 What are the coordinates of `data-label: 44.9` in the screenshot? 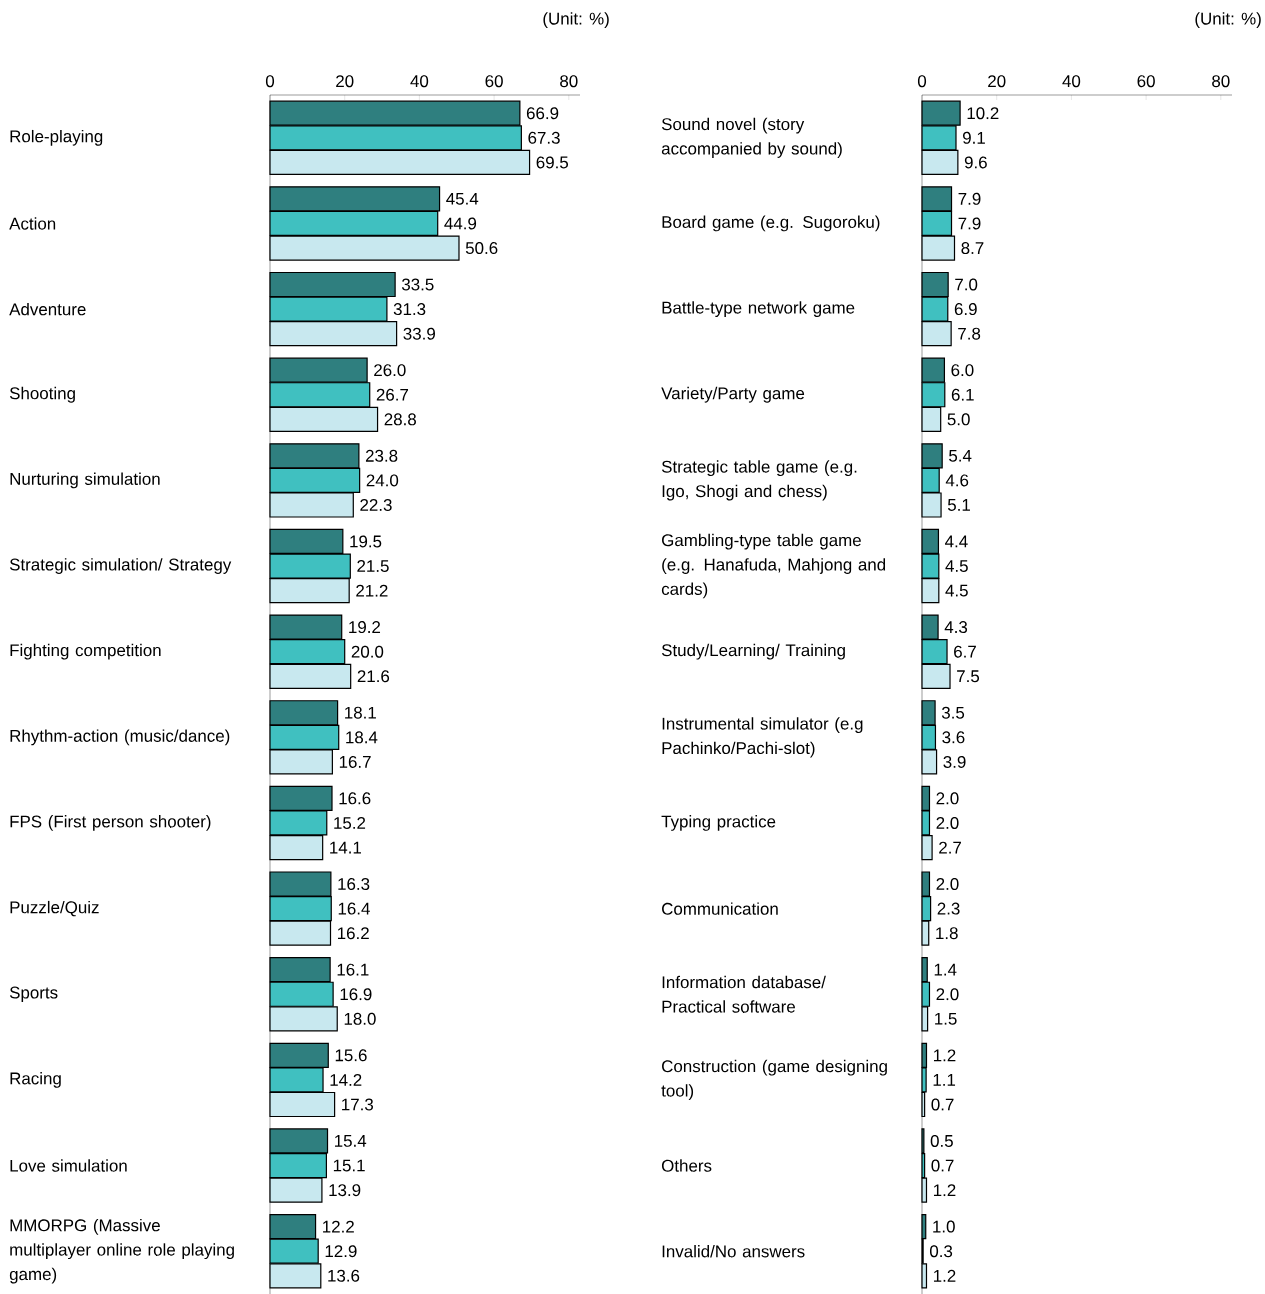 It's located at (460, 223).